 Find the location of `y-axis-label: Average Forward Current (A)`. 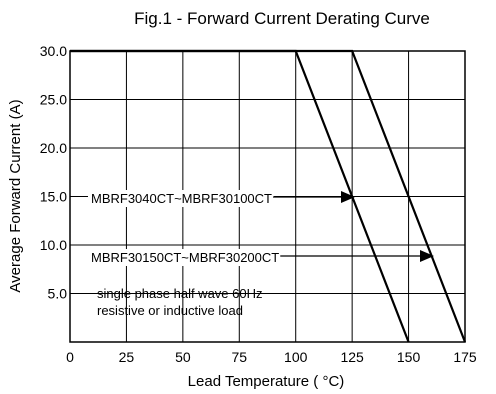

y-axis-label: Average Forward Current (A) is located at coordinates (15, 195).